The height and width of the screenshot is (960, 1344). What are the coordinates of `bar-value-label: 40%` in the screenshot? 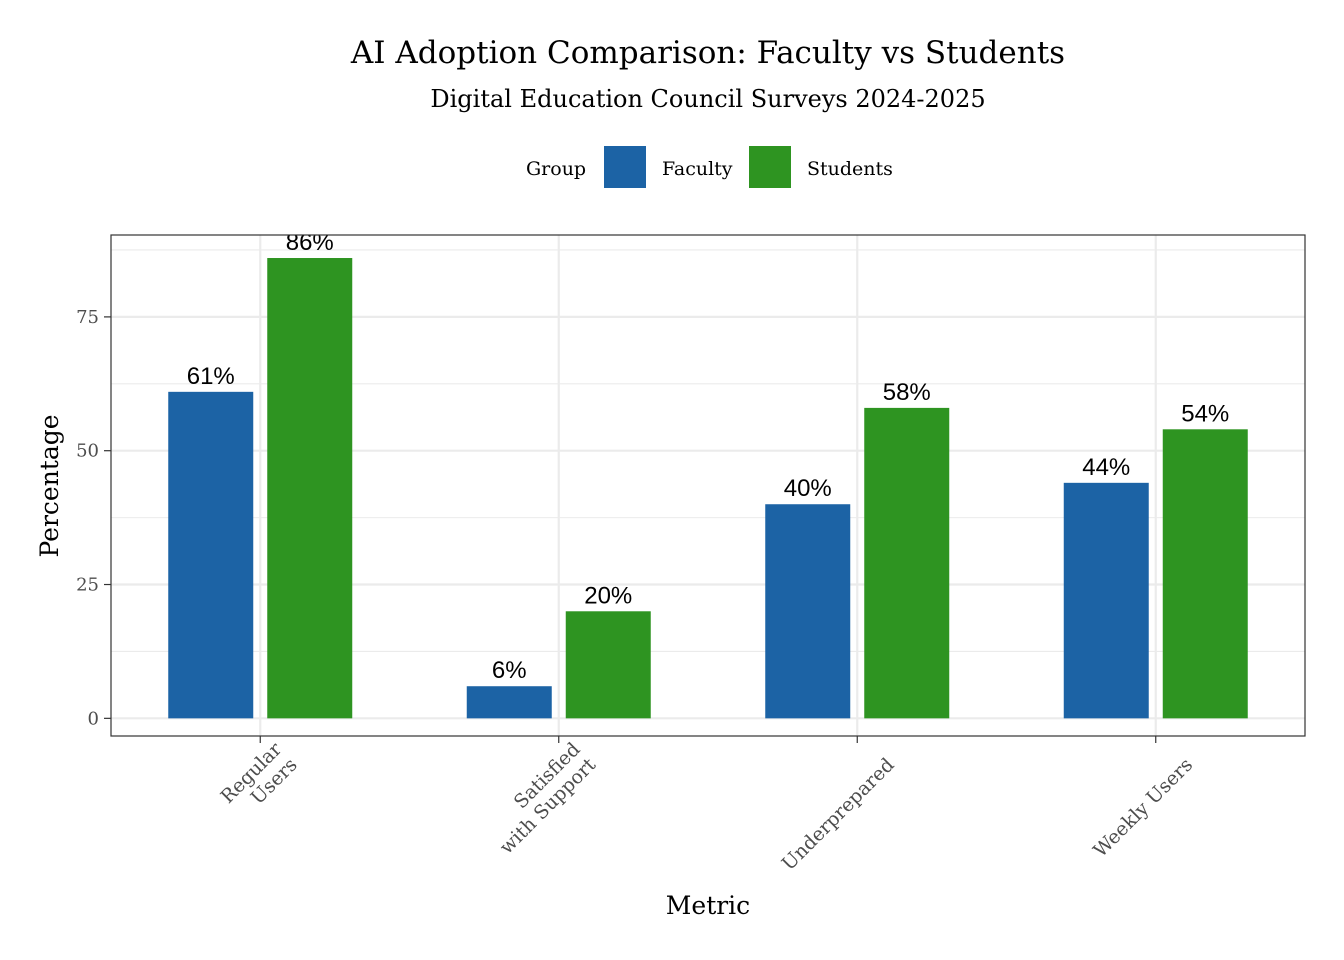 It's located at (808, 488).